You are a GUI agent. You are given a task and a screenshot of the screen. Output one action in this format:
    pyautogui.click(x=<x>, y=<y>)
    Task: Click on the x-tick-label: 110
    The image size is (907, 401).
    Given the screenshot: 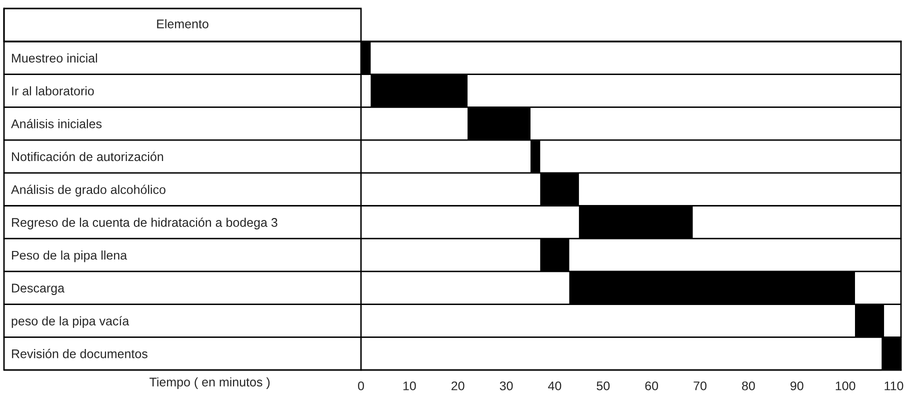 What is the action you would take?
    pyautogui.click(x=894, y=385)
    